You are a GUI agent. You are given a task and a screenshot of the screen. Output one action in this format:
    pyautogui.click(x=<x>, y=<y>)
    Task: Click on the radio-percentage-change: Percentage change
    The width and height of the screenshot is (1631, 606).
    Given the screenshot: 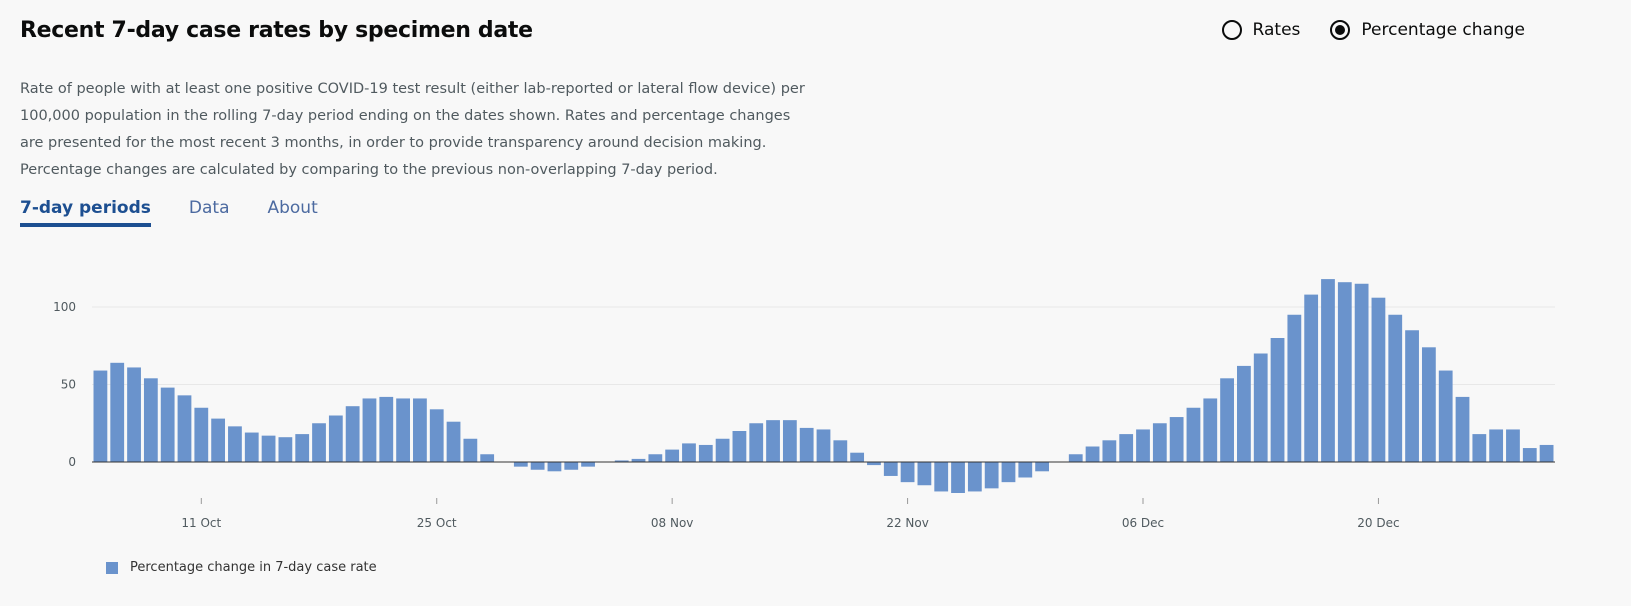 What is the action you would take?
    pyautogui.click(x=1427, y=30)
    